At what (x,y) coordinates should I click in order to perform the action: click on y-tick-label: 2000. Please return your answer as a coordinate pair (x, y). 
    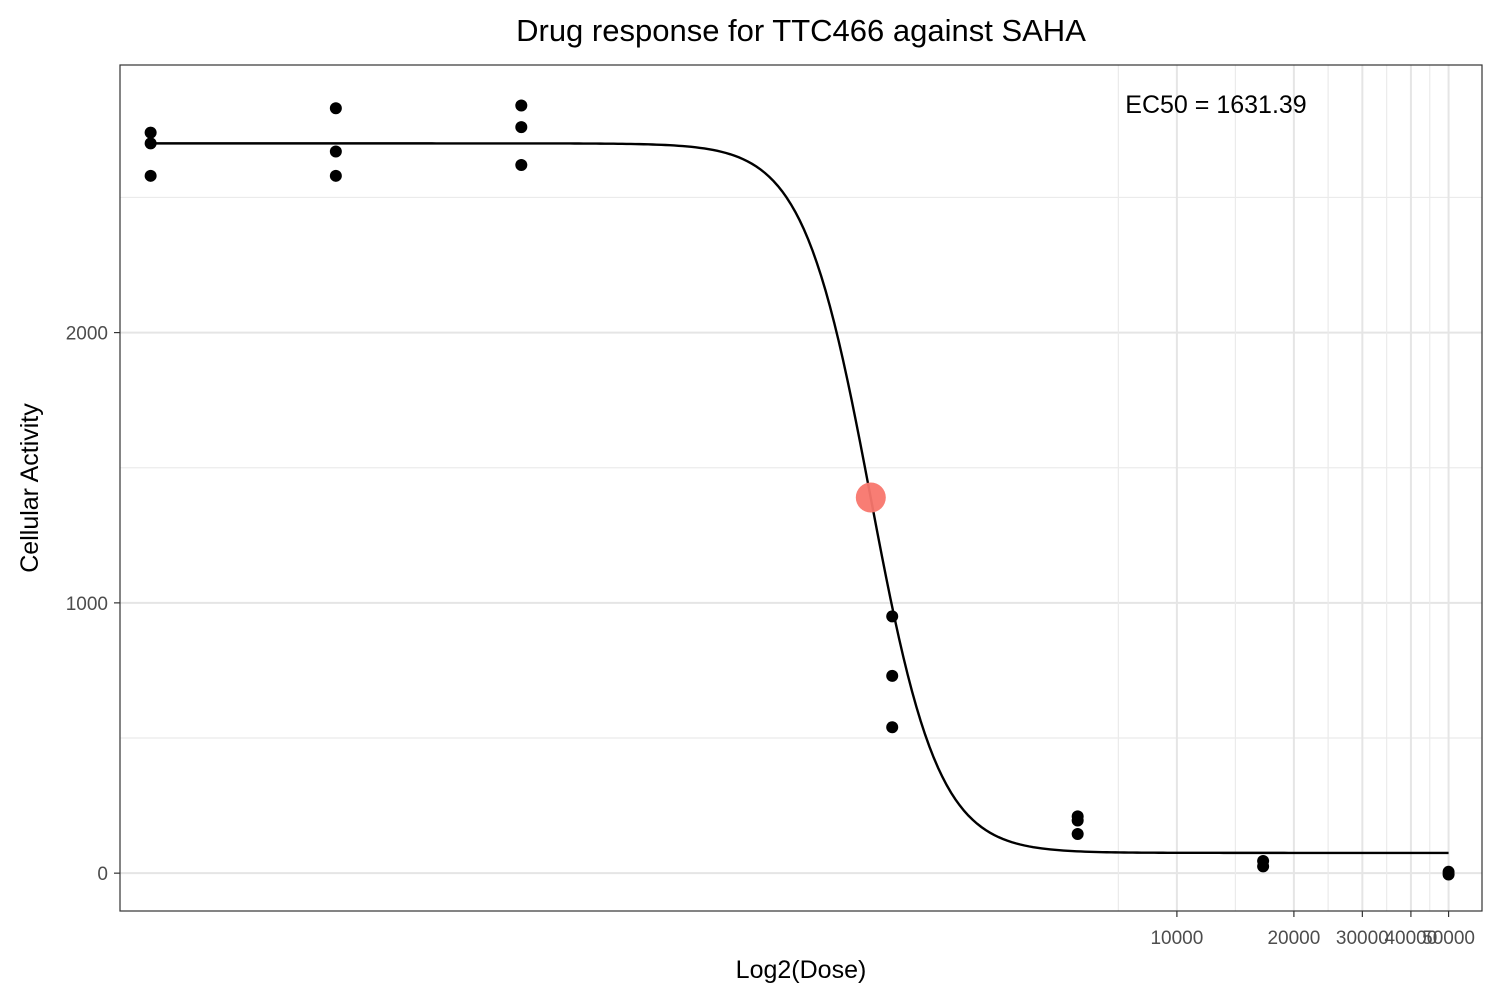
    Looking at the image, I should click on (87, 334).